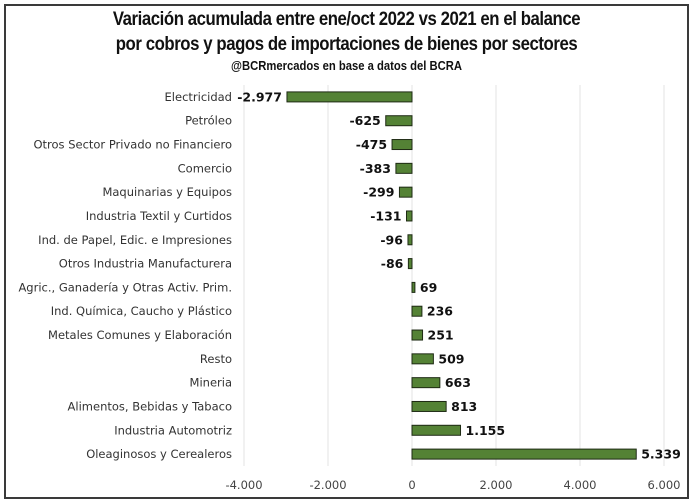  Describe the element at coordinates (392, 263) in the screenshot. I see `data-label: -86` at that location.